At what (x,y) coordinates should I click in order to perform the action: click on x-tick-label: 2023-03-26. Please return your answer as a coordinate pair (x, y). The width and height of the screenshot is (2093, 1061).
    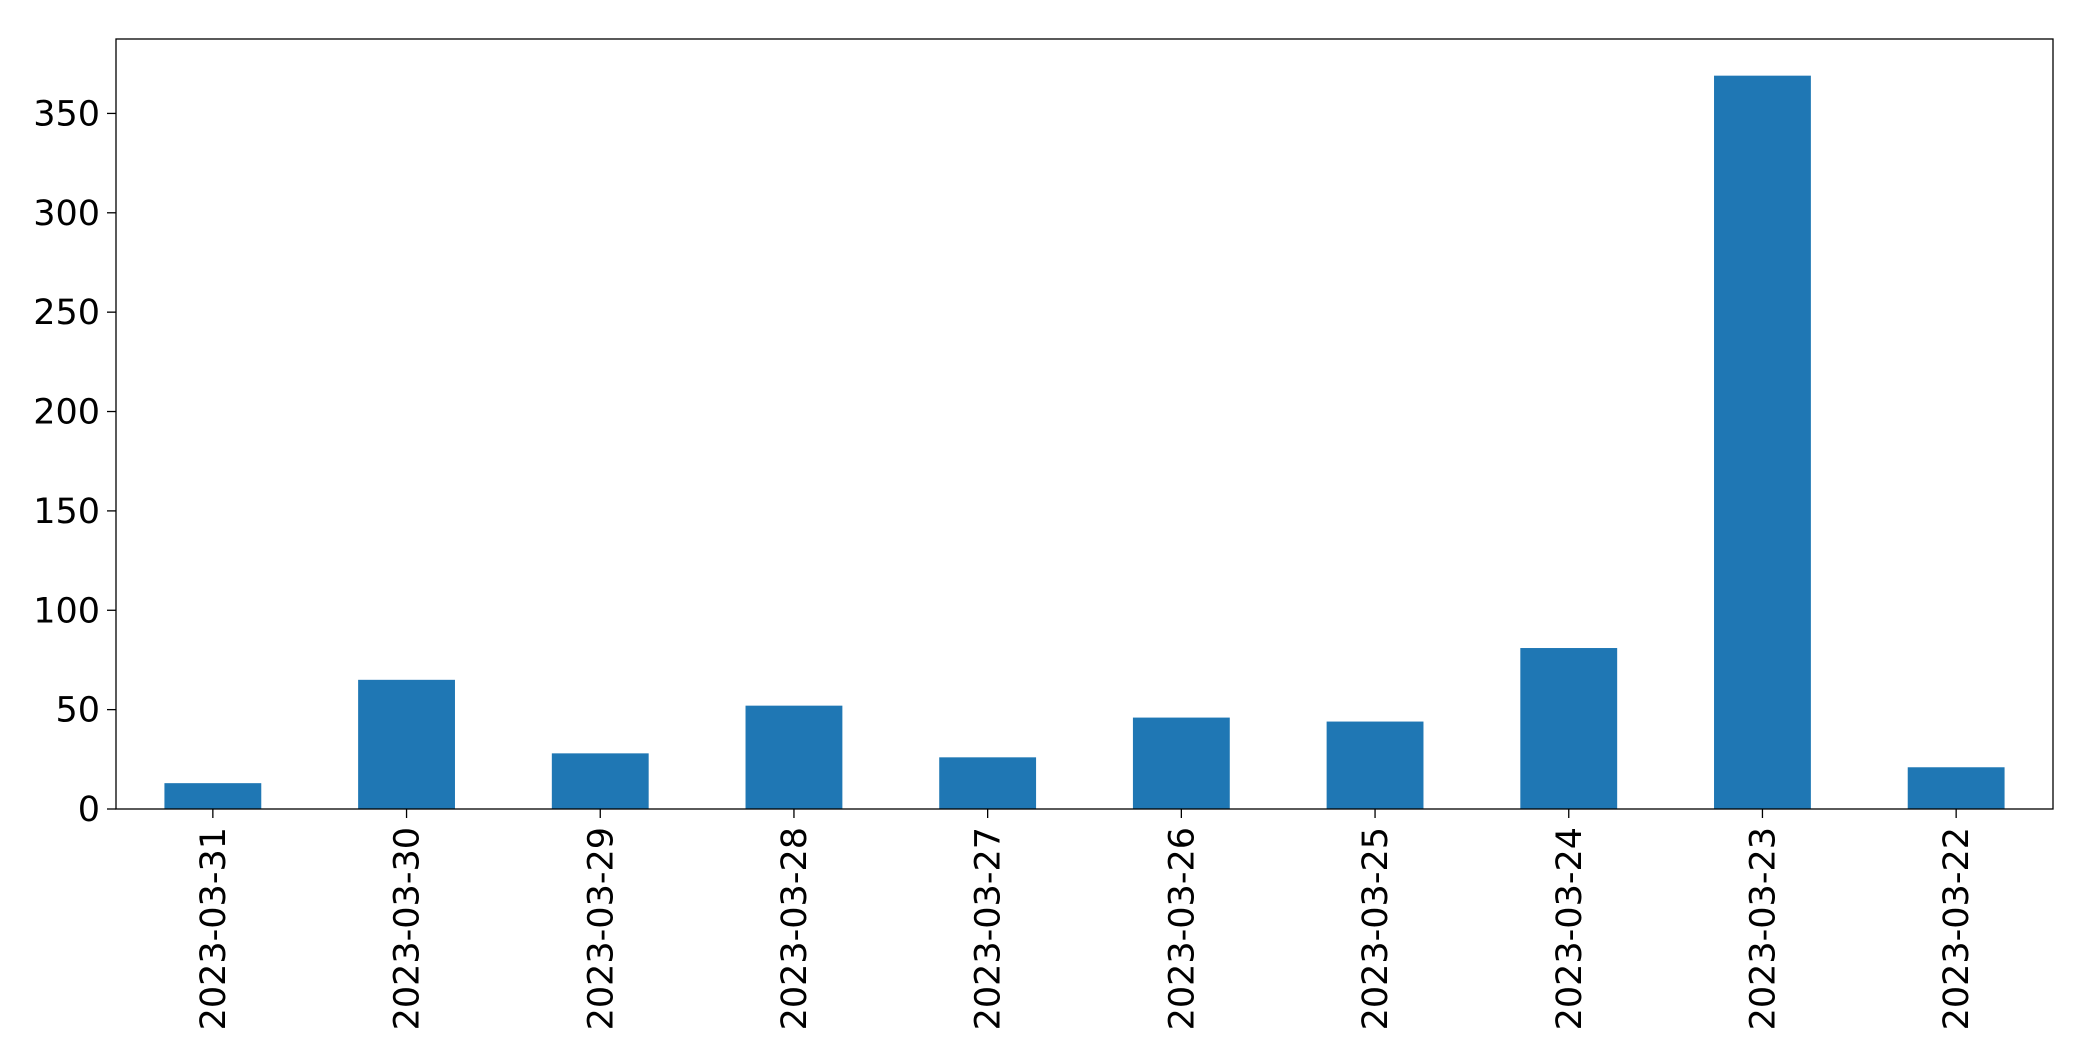
    Looking at the image, I should click on (1182, 928).